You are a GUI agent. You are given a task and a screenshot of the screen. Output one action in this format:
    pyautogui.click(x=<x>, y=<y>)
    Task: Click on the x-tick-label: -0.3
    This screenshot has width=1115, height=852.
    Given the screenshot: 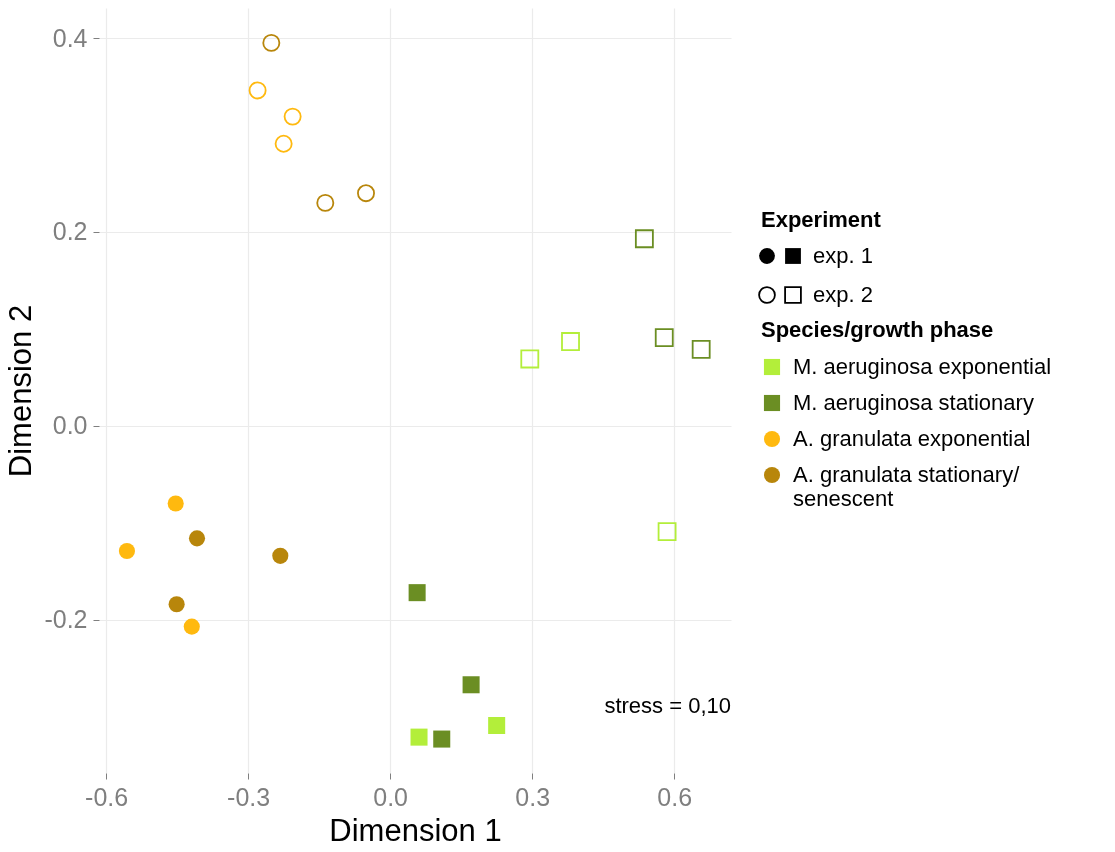 What is the action you would take?
    pyautogui.click(x=249, y=796)
    